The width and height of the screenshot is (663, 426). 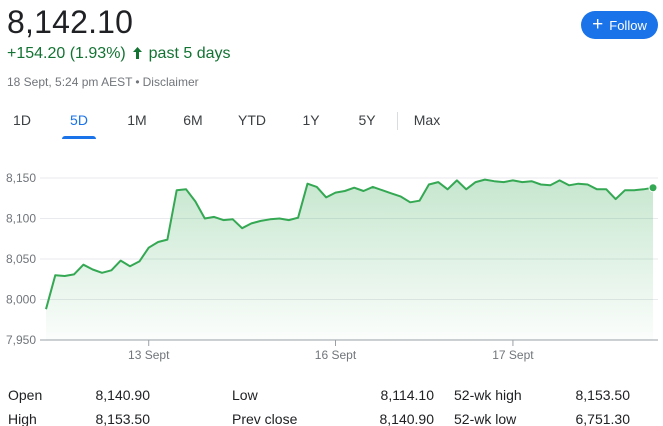 I want to click on stat-low-label: Low, so click(x=245, y=395).